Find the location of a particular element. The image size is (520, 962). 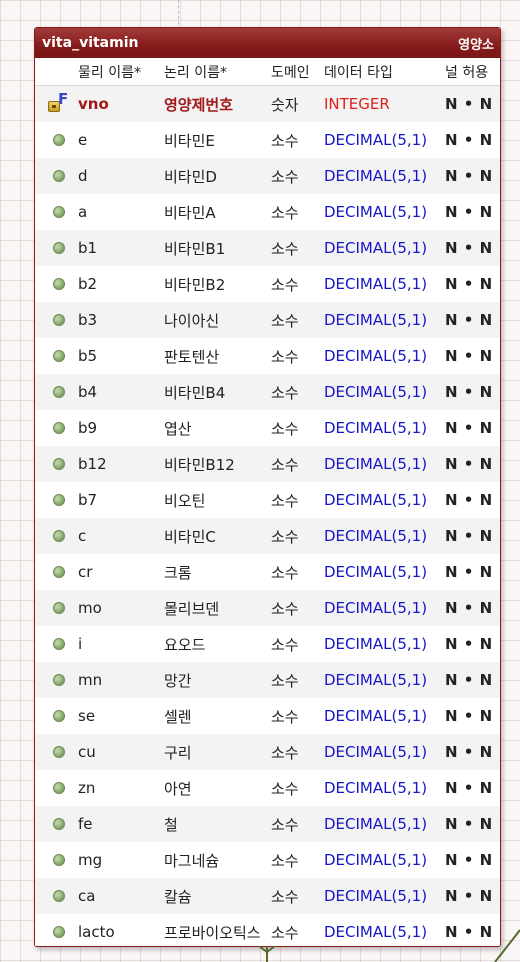

attribute-row: mo 몰리브덴 소수 DECIMAL(5,1) N • N is located at coordinates (267, 608).